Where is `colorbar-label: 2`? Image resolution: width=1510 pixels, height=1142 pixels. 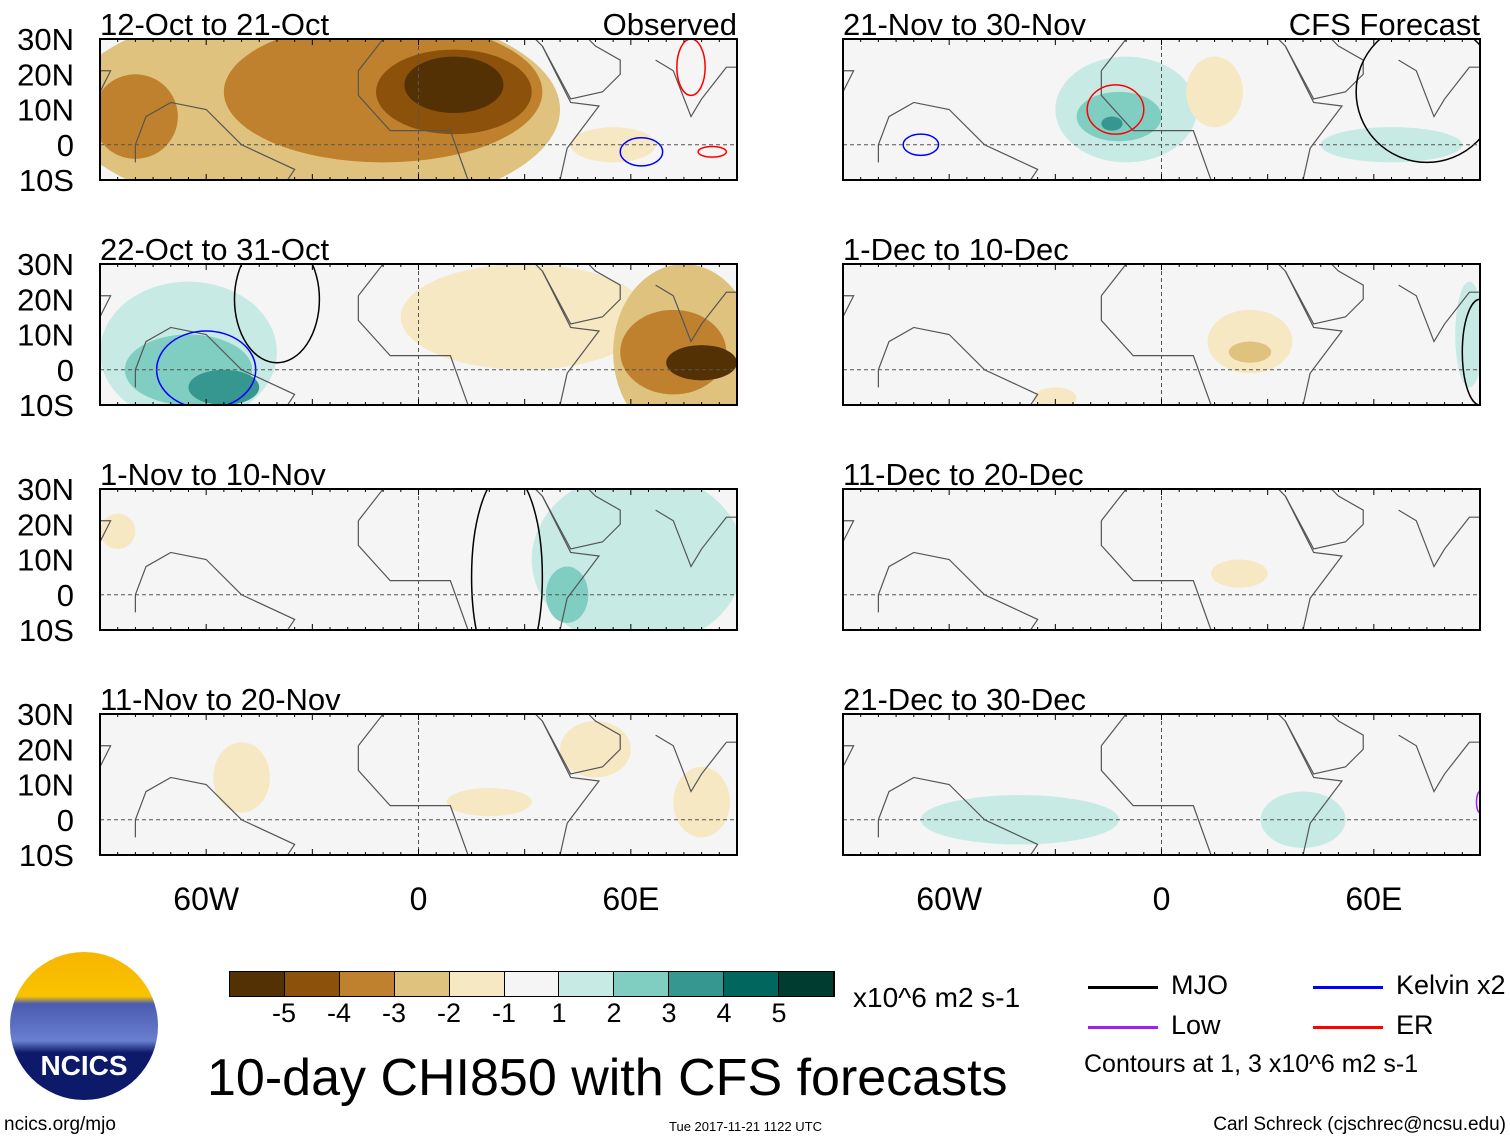
colorbar-label: 2 is located at coordinates (614, 1013).